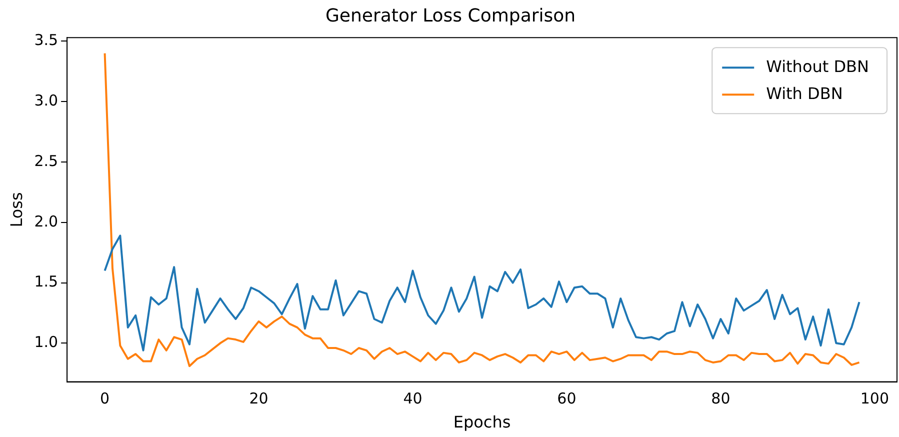  Describe the element at coordinates (46, 281) in the screenshot. I see `y-tick-label: 1.5` at that location.